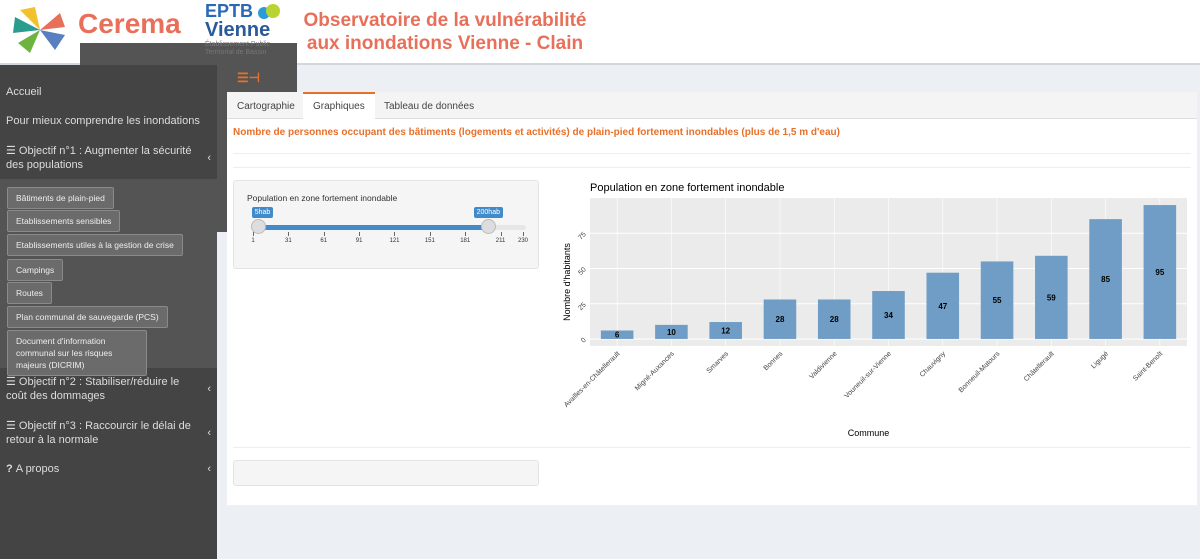  I want to click on data-label: 95, so click(1159, 272).